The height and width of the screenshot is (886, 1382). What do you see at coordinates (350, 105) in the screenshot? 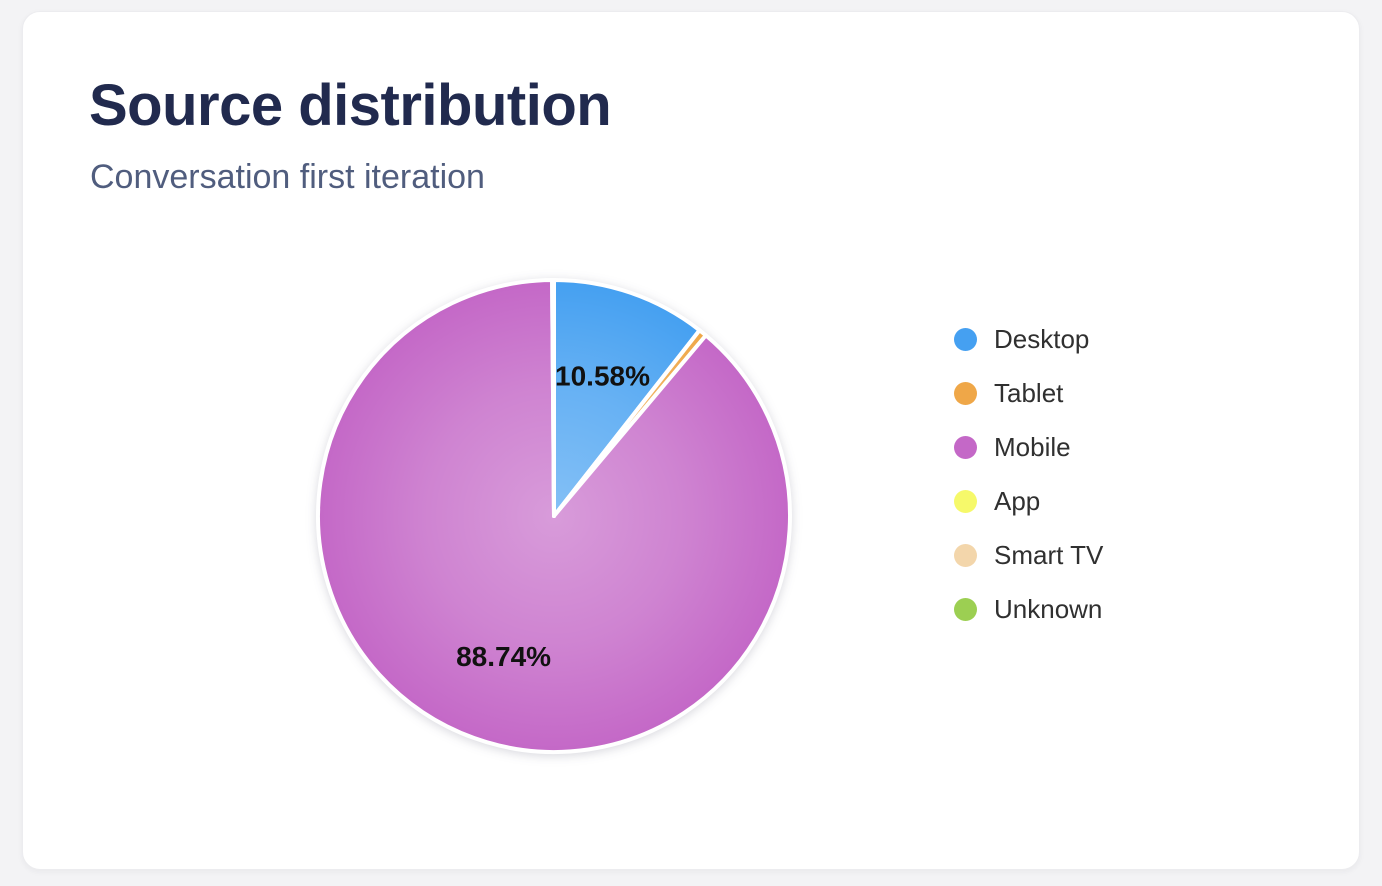
I see `chart-title: Source distribution` at bounding box center [350, 105].